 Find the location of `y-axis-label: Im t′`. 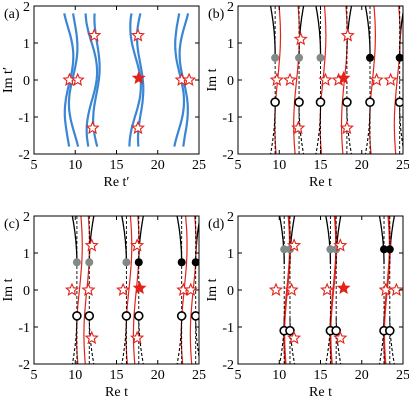

y-axis-label: Im t′ is located at coordinates (8, 80).